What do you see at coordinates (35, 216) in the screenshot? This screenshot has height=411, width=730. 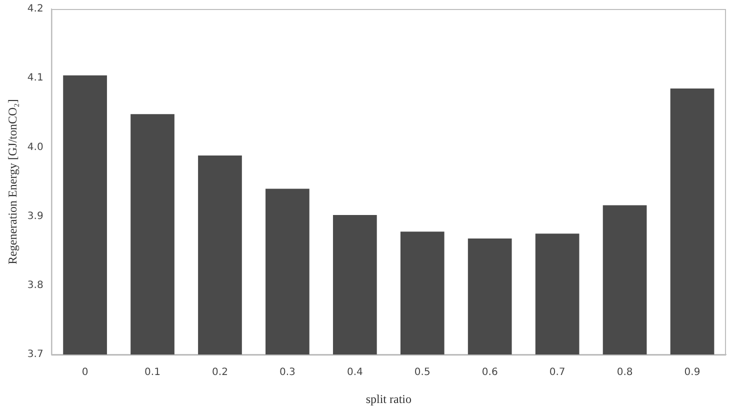 I see `y-tick-label: 3.9` at bounding box center [35, 216].